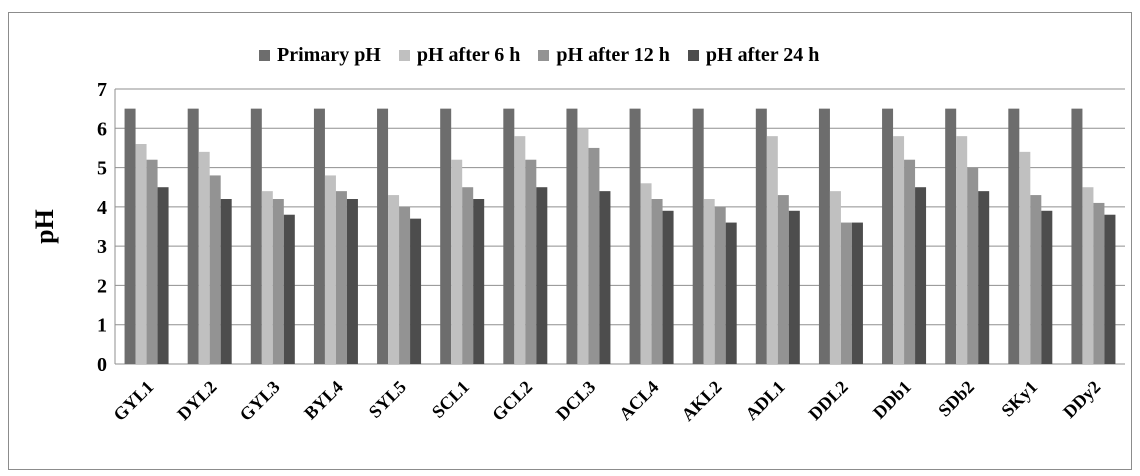 This screenshot has width=1140, height=476. Describe the element at coordinates (1025, 257) in the screenshot. I see `bar-ph-after-6-h-sky1` at that location.